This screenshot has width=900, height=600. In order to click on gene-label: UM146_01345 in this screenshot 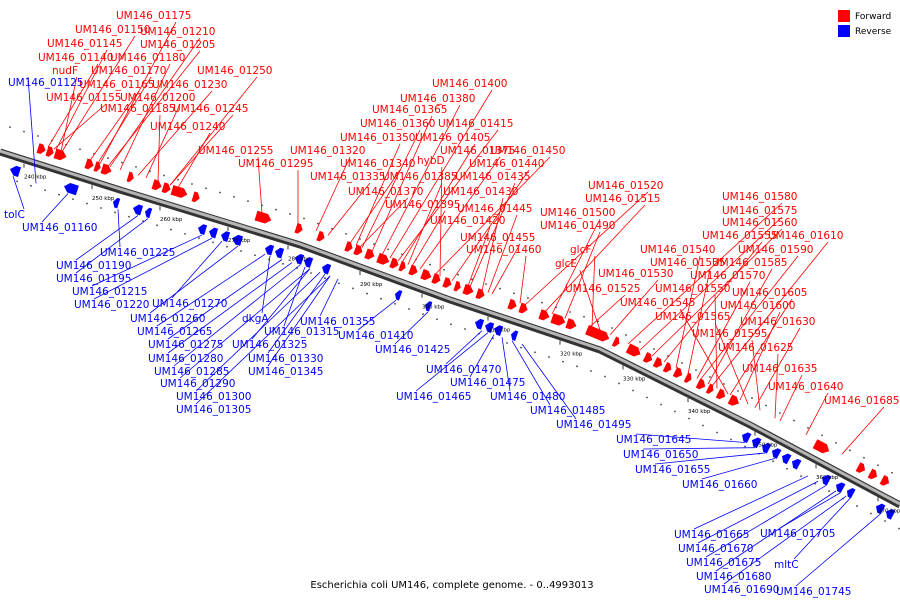, I will do `click(285, 372)`.